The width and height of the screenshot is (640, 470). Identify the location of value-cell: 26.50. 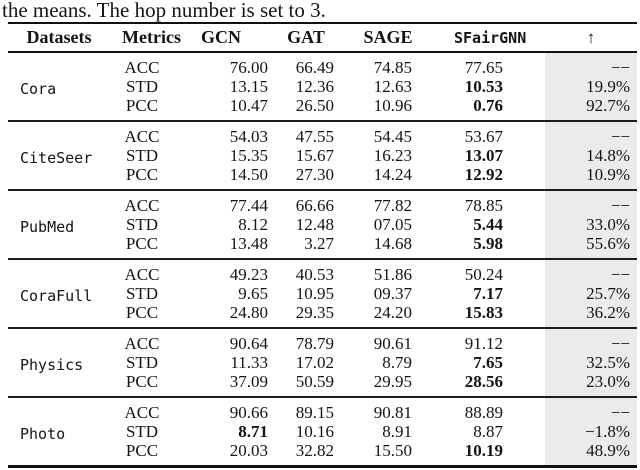
(314, 105).